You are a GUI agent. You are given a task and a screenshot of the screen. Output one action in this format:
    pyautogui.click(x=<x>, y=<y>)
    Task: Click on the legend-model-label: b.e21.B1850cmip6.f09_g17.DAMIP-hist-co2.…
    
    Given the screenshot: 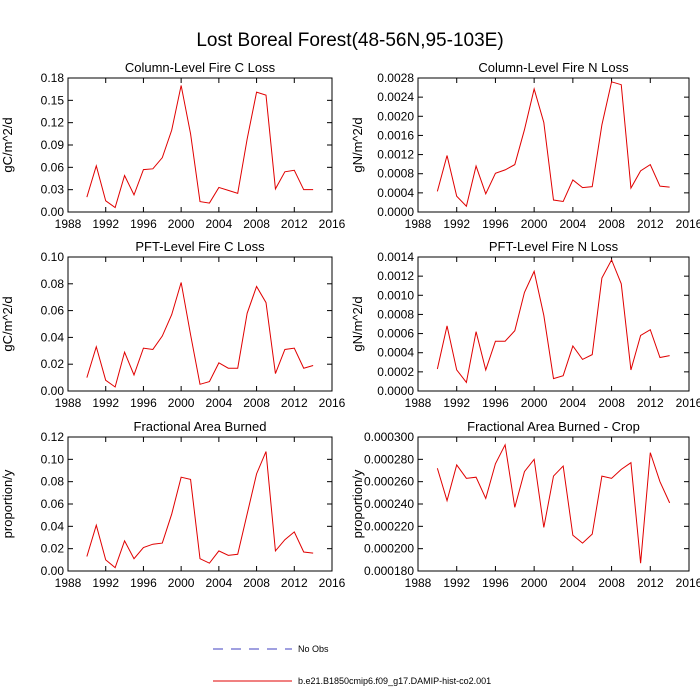 What is the action you would take?
    pyautogui.click(x=394, y=681)
    